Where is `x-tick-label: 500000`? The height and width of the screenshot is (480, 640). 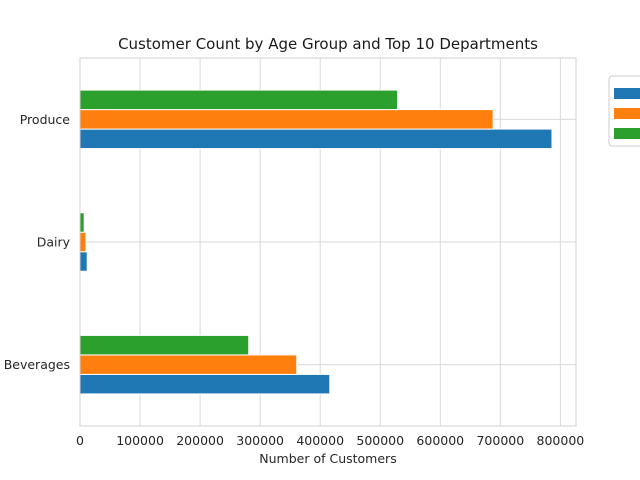
x-tick-label: 500000 is located at coordinates (380, 440).